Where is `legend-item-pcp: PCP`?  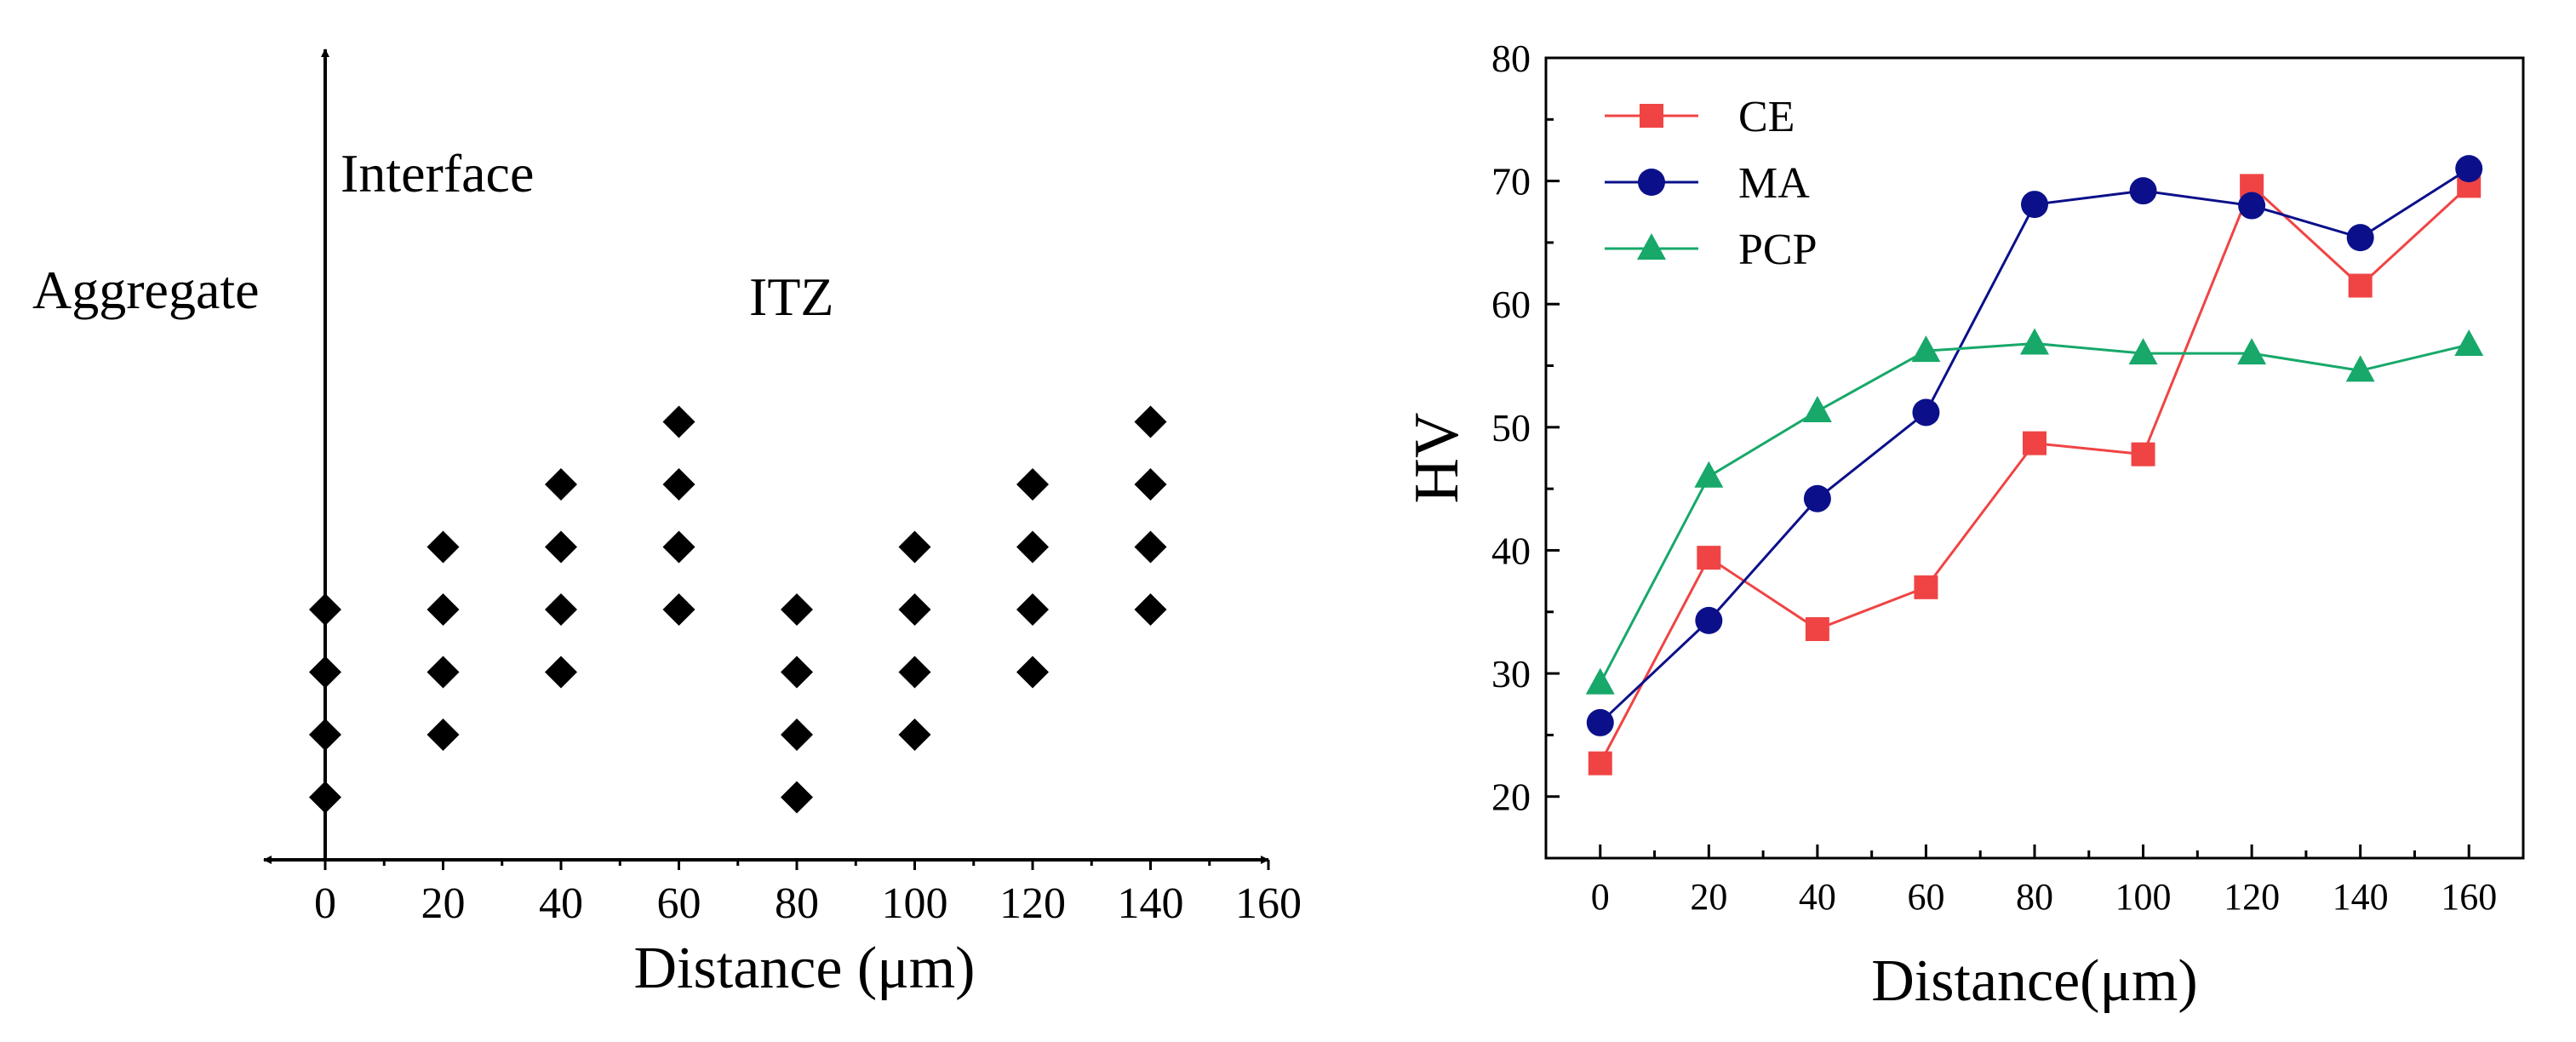 legend-item-pcp: PCP is located at coordinates (1712, 250).